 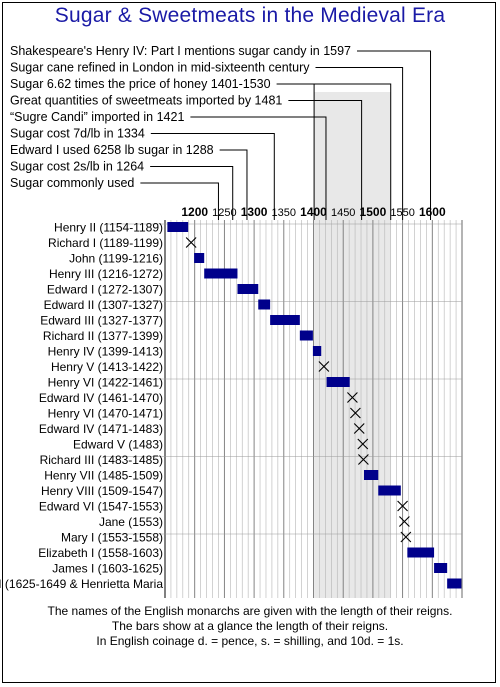 I want to click on reign-label: Edward IV (1461-1470), so click(x=101, y=398).